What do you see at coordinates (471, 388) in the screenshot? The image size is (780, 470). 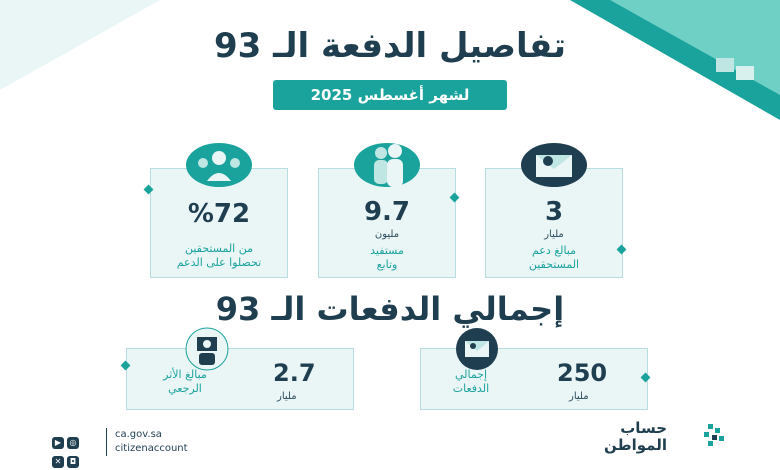 I see `total-label-line2: الدفعات` at bounding box center [471, 388].